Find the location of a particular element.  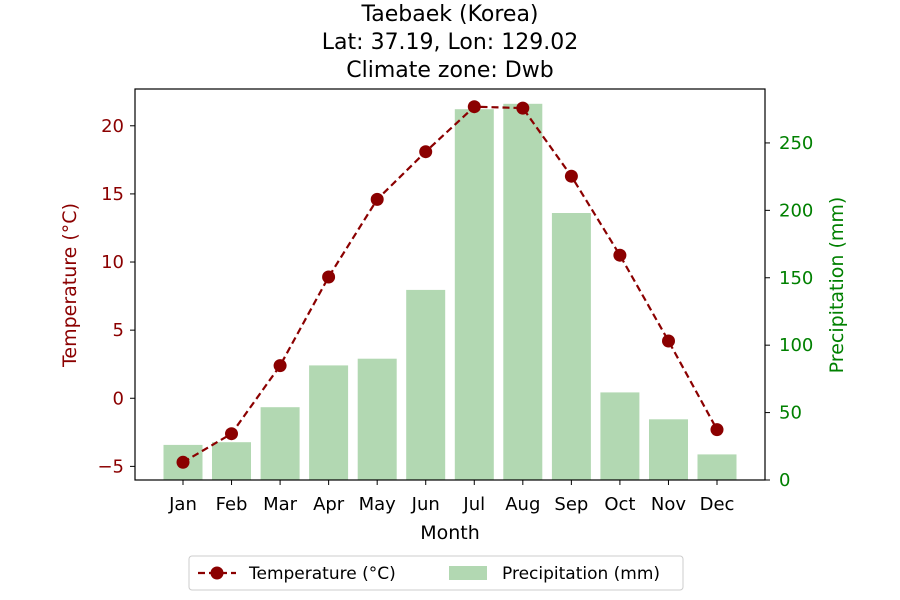

left-axis-label: Temperature (°C) is located at coordinates (70, 285).